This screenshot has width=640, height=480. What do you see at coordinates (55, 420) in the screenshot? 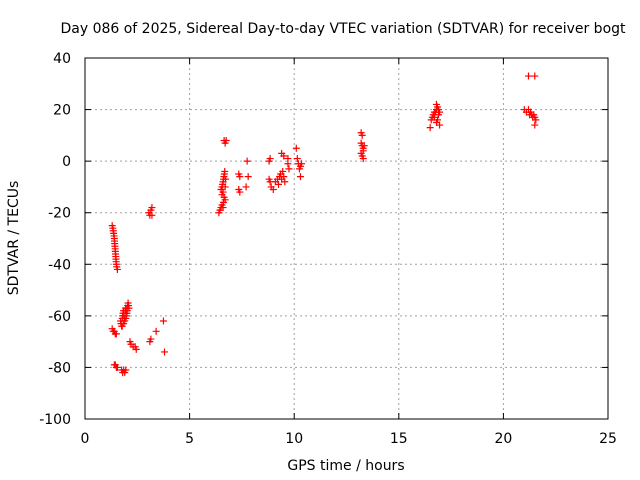
I see `y-tick-label: -100` at bounding box center [55, 420].